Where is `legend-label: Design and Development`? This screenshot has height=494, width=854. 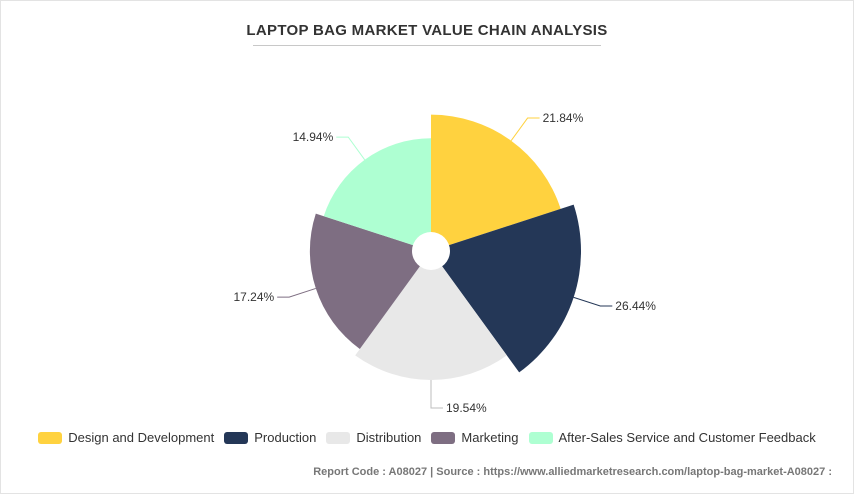
legend-label: Design and Development is located at coordinates (141, 437).